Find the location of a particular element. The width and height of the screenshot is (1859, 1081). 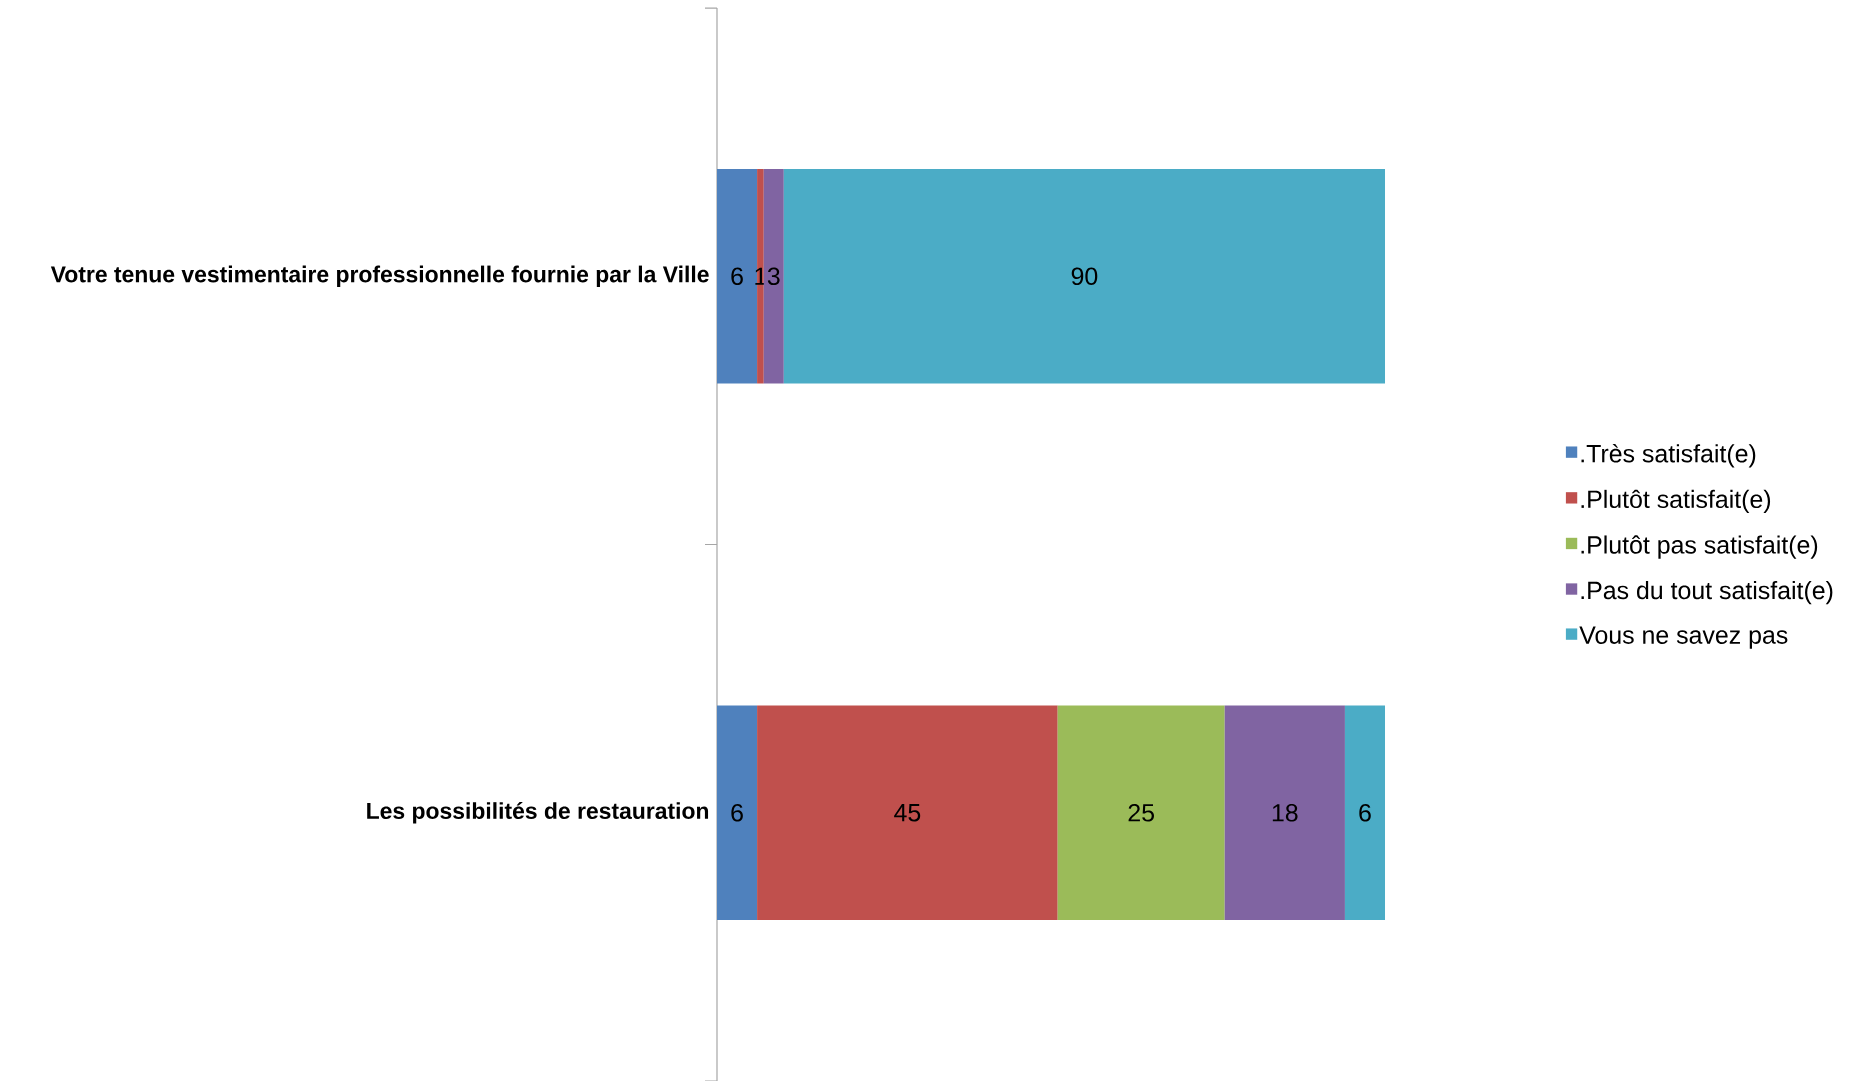

legend-label: .Pas du tout satisfait(e) is located at coordinates (1707, 592).